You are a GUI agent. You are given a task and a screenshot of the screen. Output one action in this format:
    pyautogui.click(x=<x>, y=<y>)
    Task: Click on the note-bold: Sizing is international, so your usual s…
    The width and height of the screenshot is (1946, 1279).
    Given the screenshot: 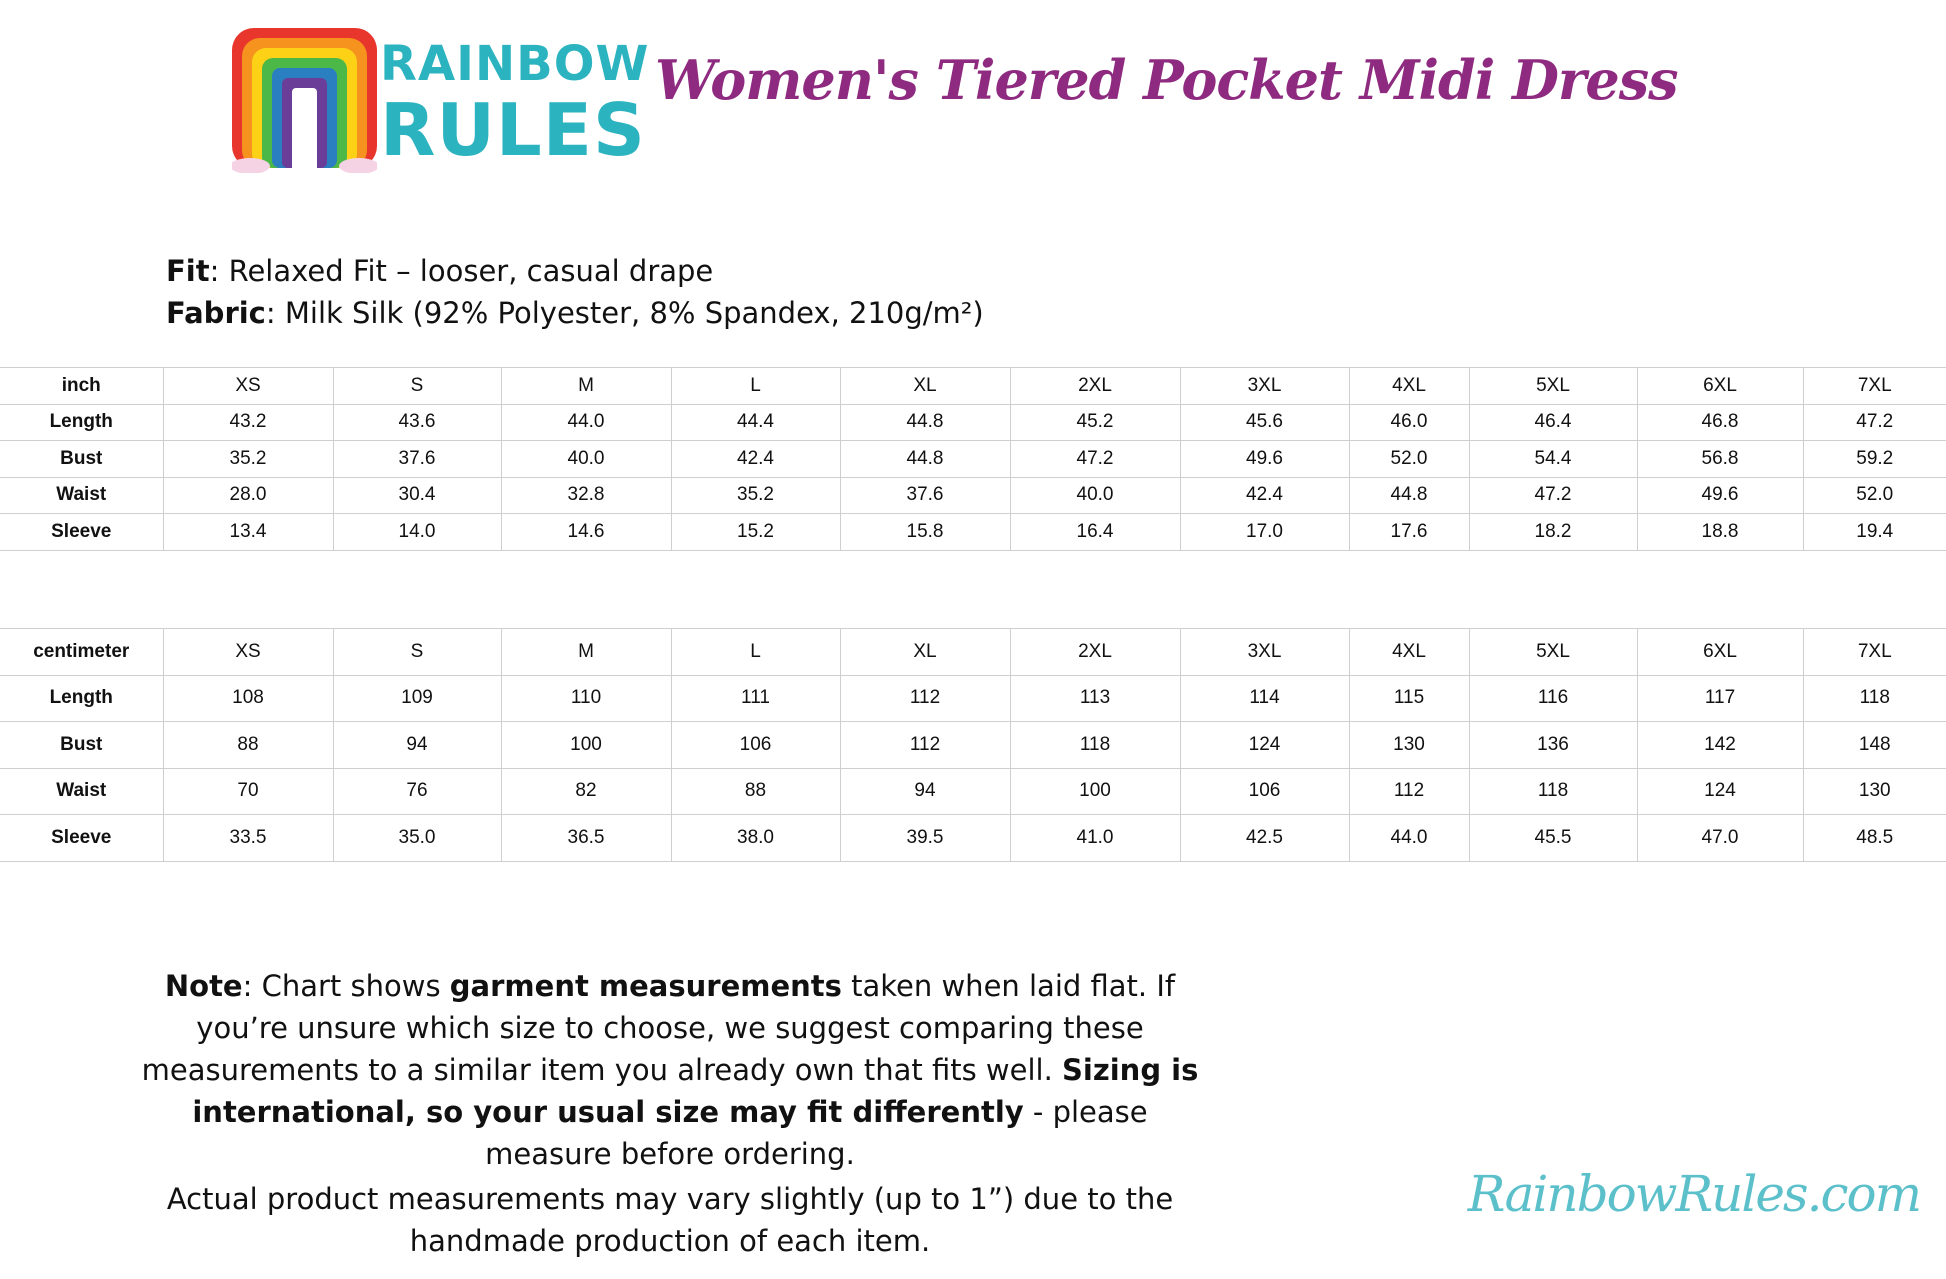 What is the action you would take?
    pyautogui.click(x=695, y=1091)
    